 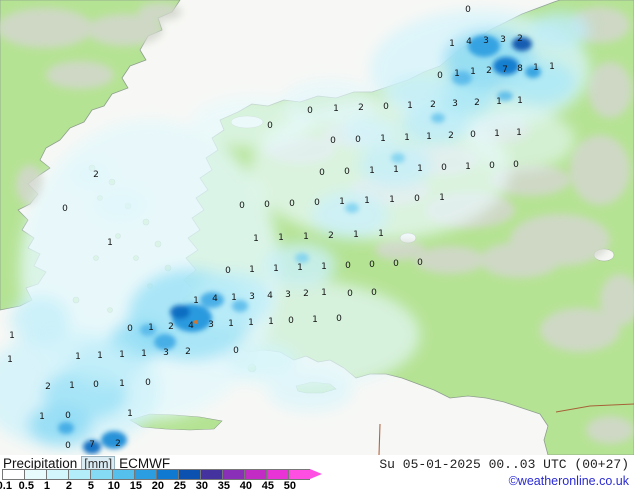 I want to click on valid-time: Su 05-01-2025 00..03 UTC (00+27), so click(x=504, y=464).